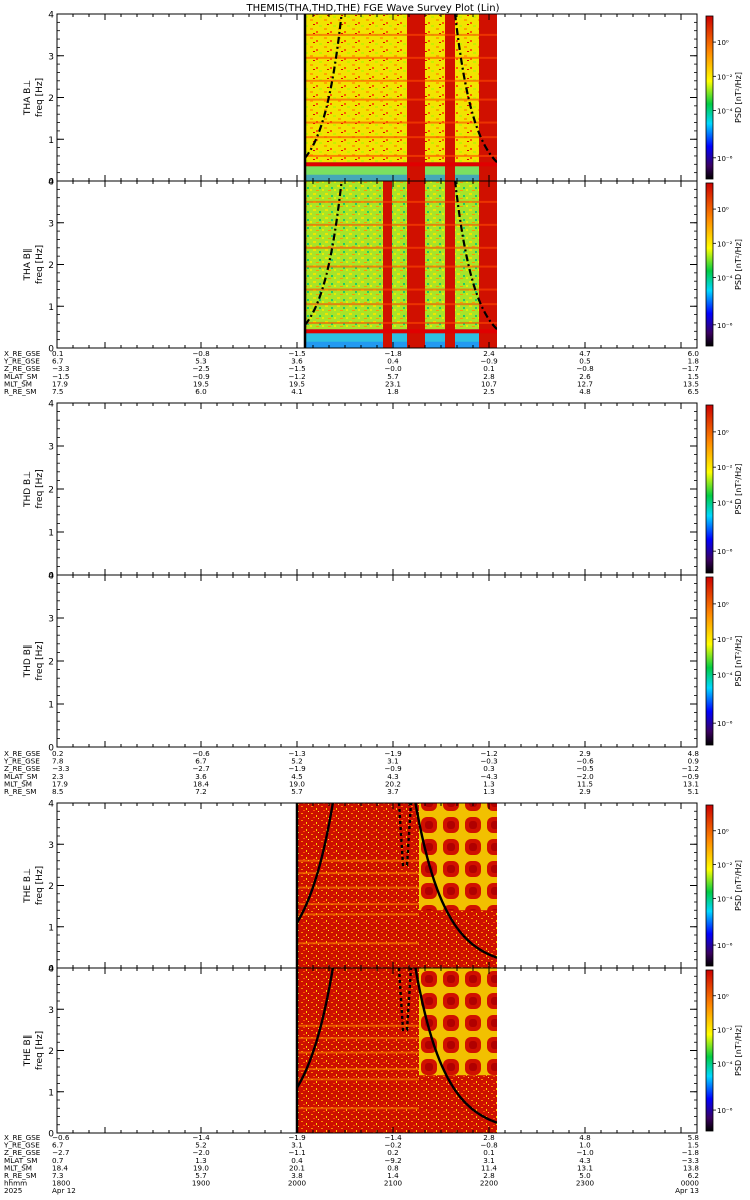  Describe the element at coordinates (690, 1183) in the screenshot. I see `ephemeris-value: 0000` at that location.